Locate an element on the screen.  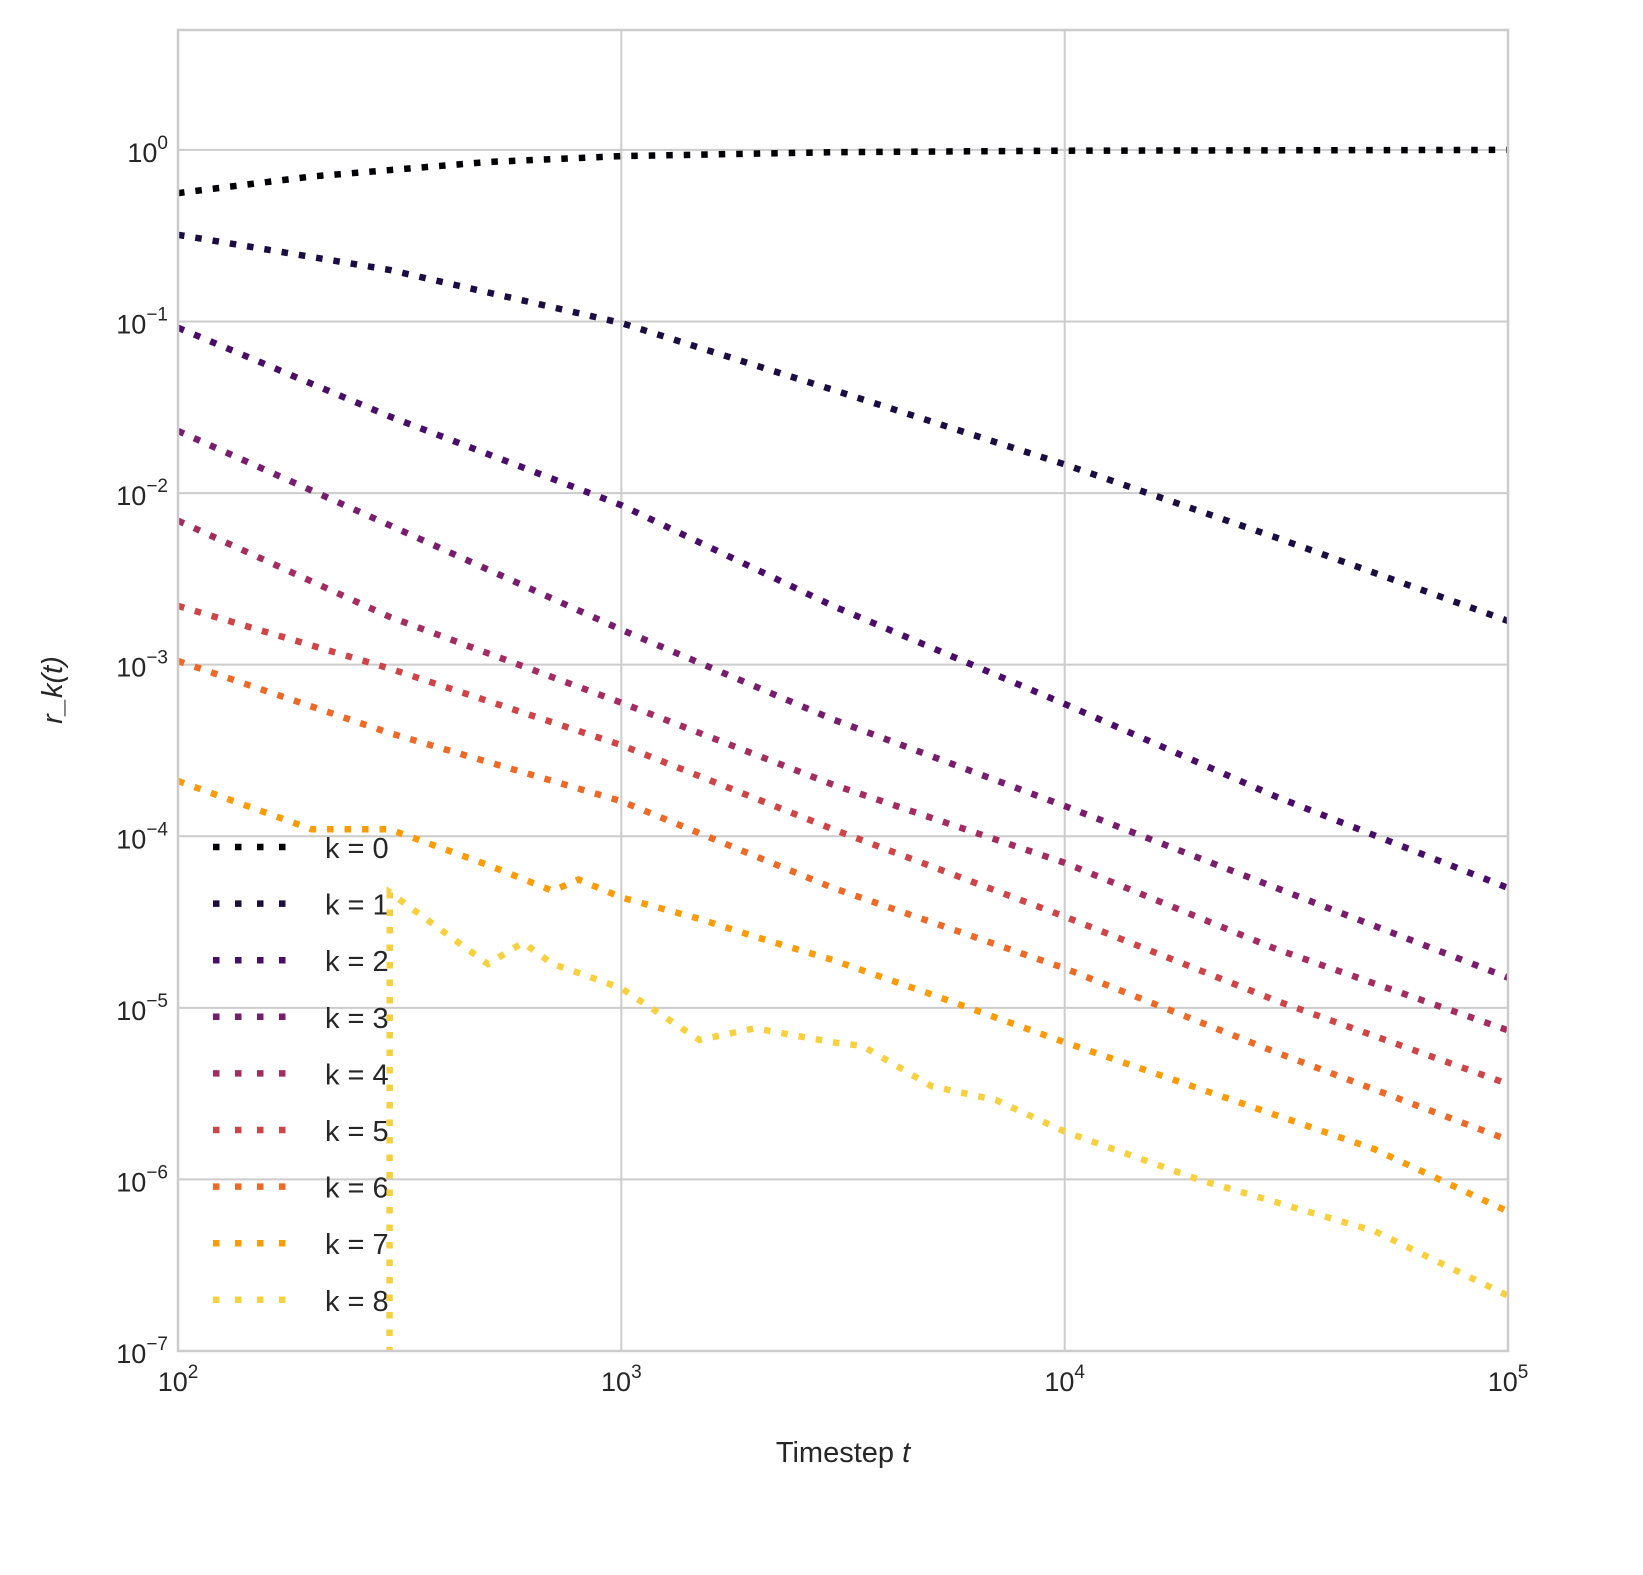
x-tick-label: 10² is located at coordinates (178, 1379).